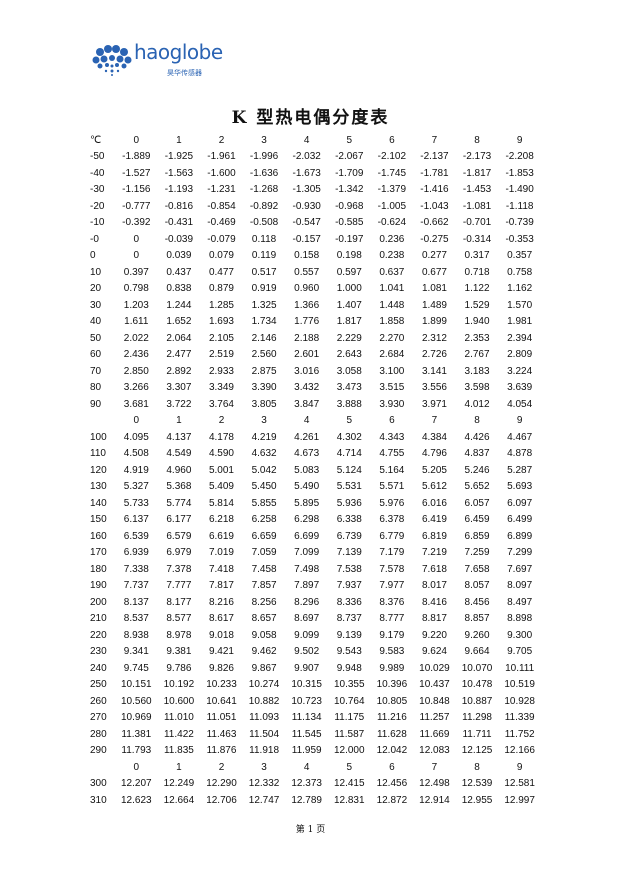  I want to click on emf-value: -0.701, so click(477, 223).